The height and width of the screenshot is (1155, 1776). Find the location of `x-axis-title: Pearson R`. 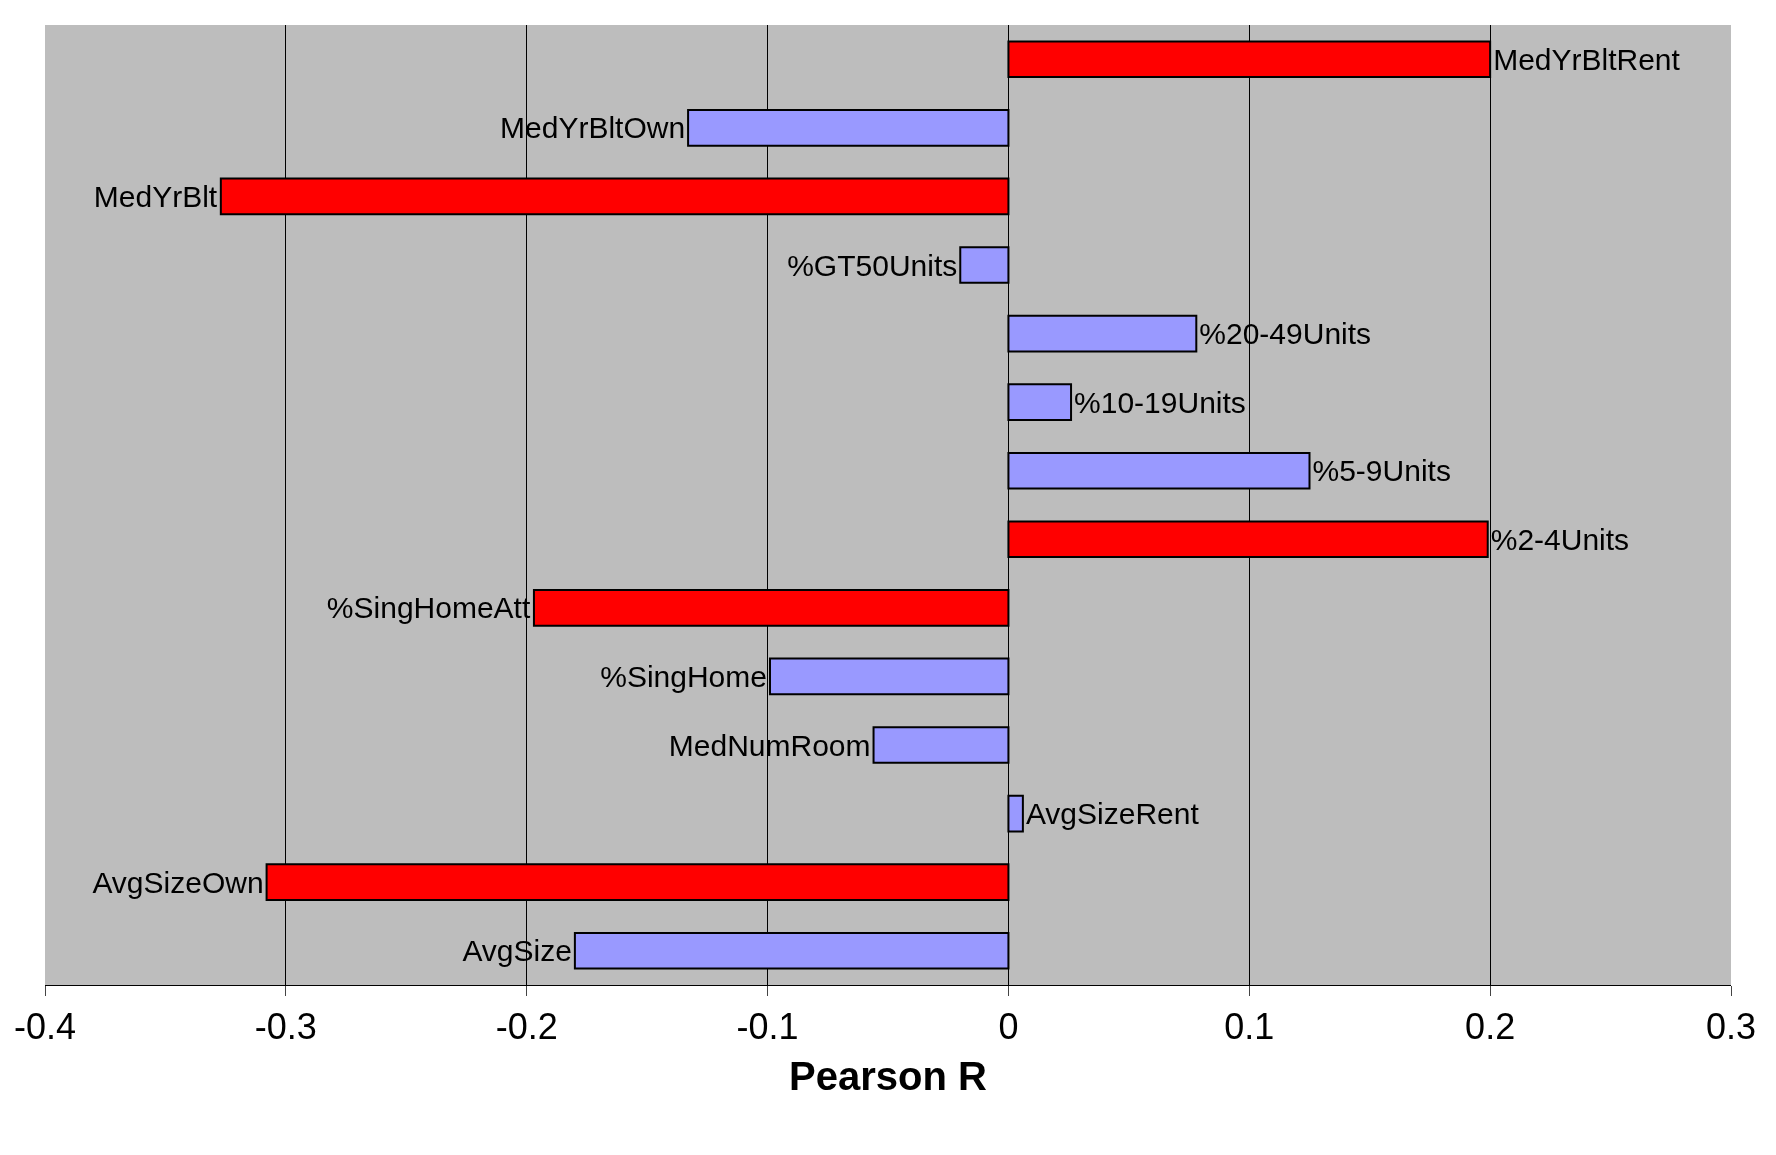

x-axis-title: Pearson R is located at coordinates (888, 1075).